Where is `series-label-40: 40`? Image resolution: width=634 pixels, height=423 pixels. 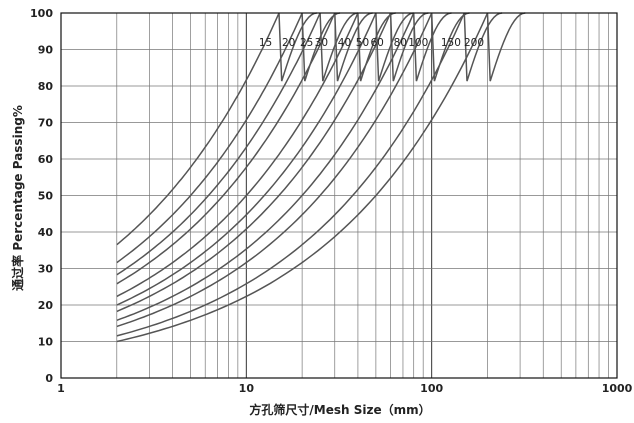 series-label-40: 40 is located at coordinates (344, 43).